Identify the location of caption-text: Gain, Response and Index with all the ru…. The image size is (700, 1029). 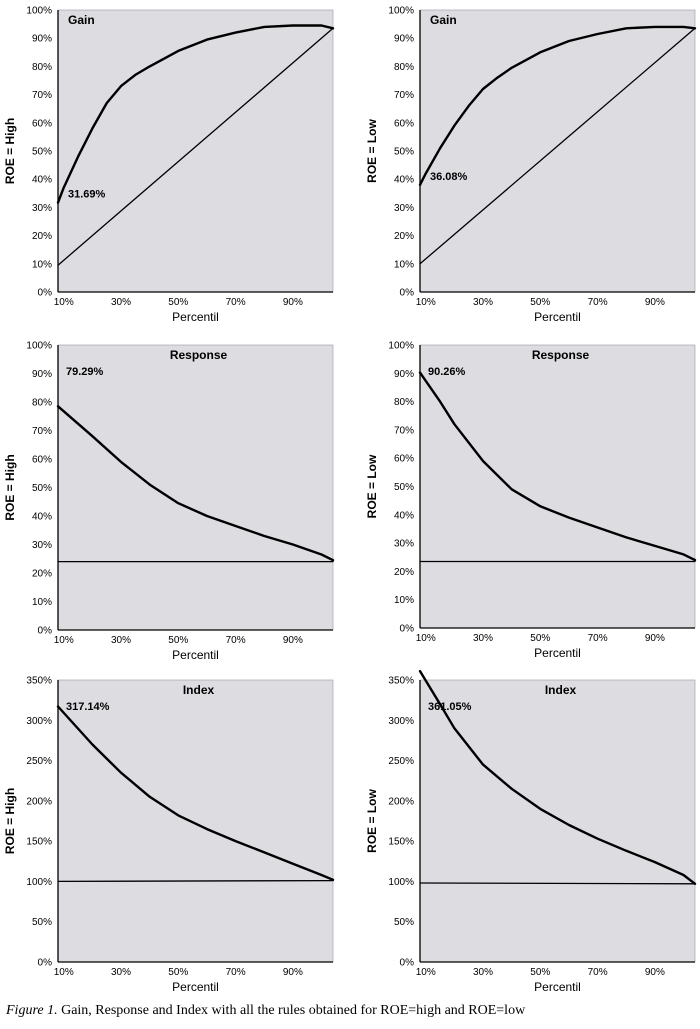
(291, 1010).